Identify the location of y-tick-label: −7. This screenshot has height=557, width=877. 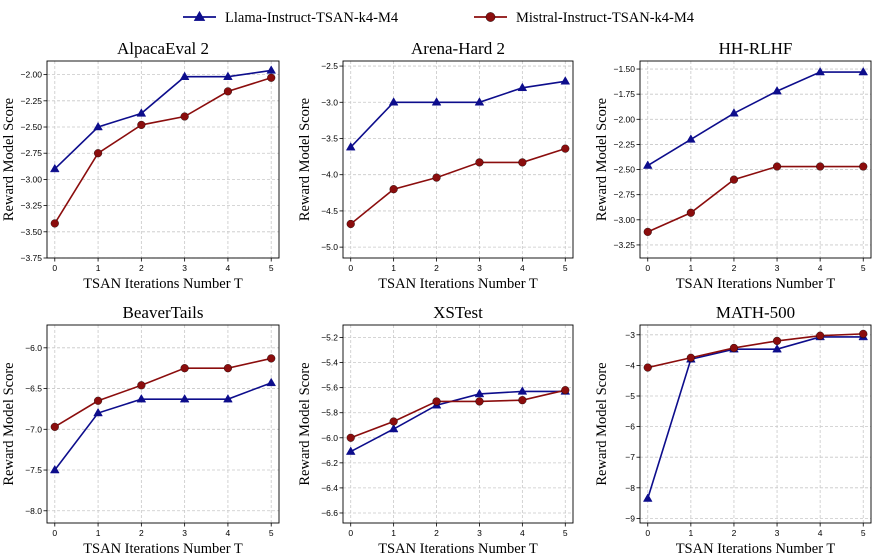
(630, 457).